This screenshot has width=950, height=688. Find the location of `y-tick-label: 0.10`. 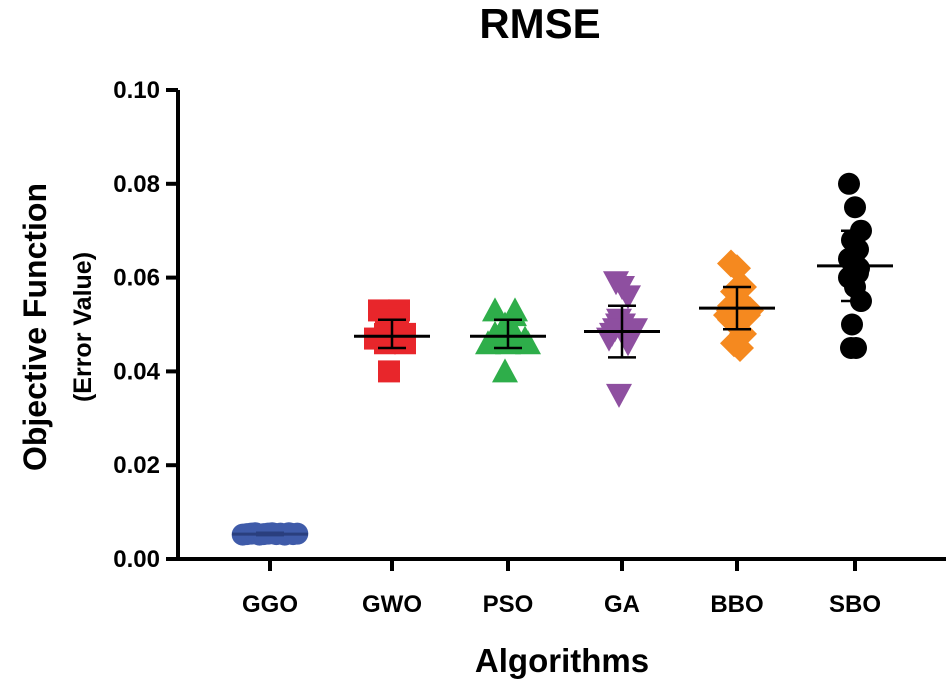

y-tick-label: 0.10 is located at coordinates (136, 90).